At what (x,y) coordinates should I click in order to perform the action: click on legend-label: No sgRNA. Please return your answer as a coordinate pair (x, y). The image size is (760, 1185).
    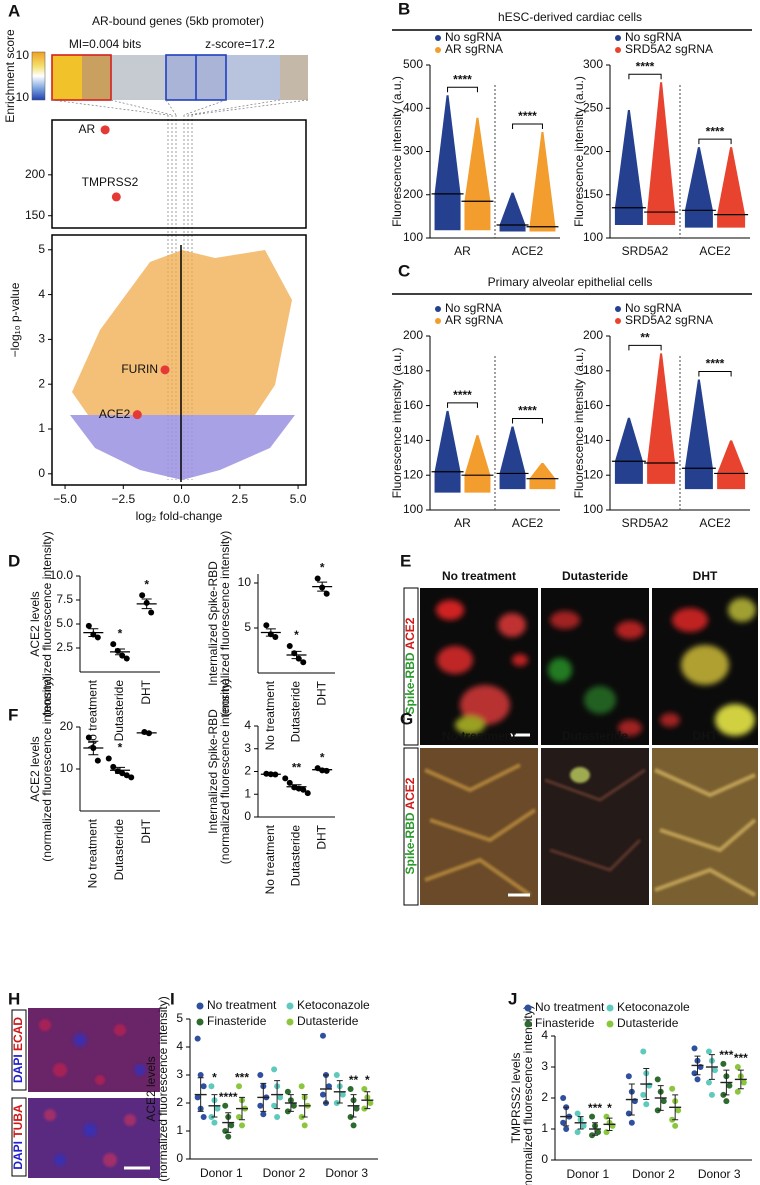
    Looking at the image, I should click on (473, 37).